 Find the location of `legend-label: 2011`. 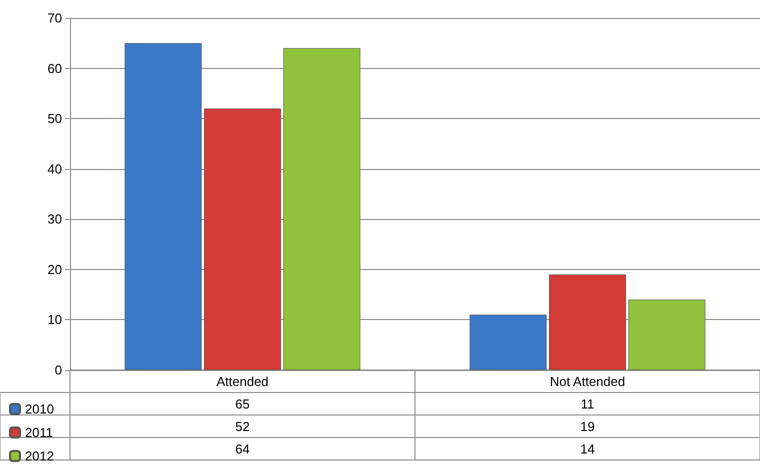

legend-label: 2011 is located at coordinates (39, 432).